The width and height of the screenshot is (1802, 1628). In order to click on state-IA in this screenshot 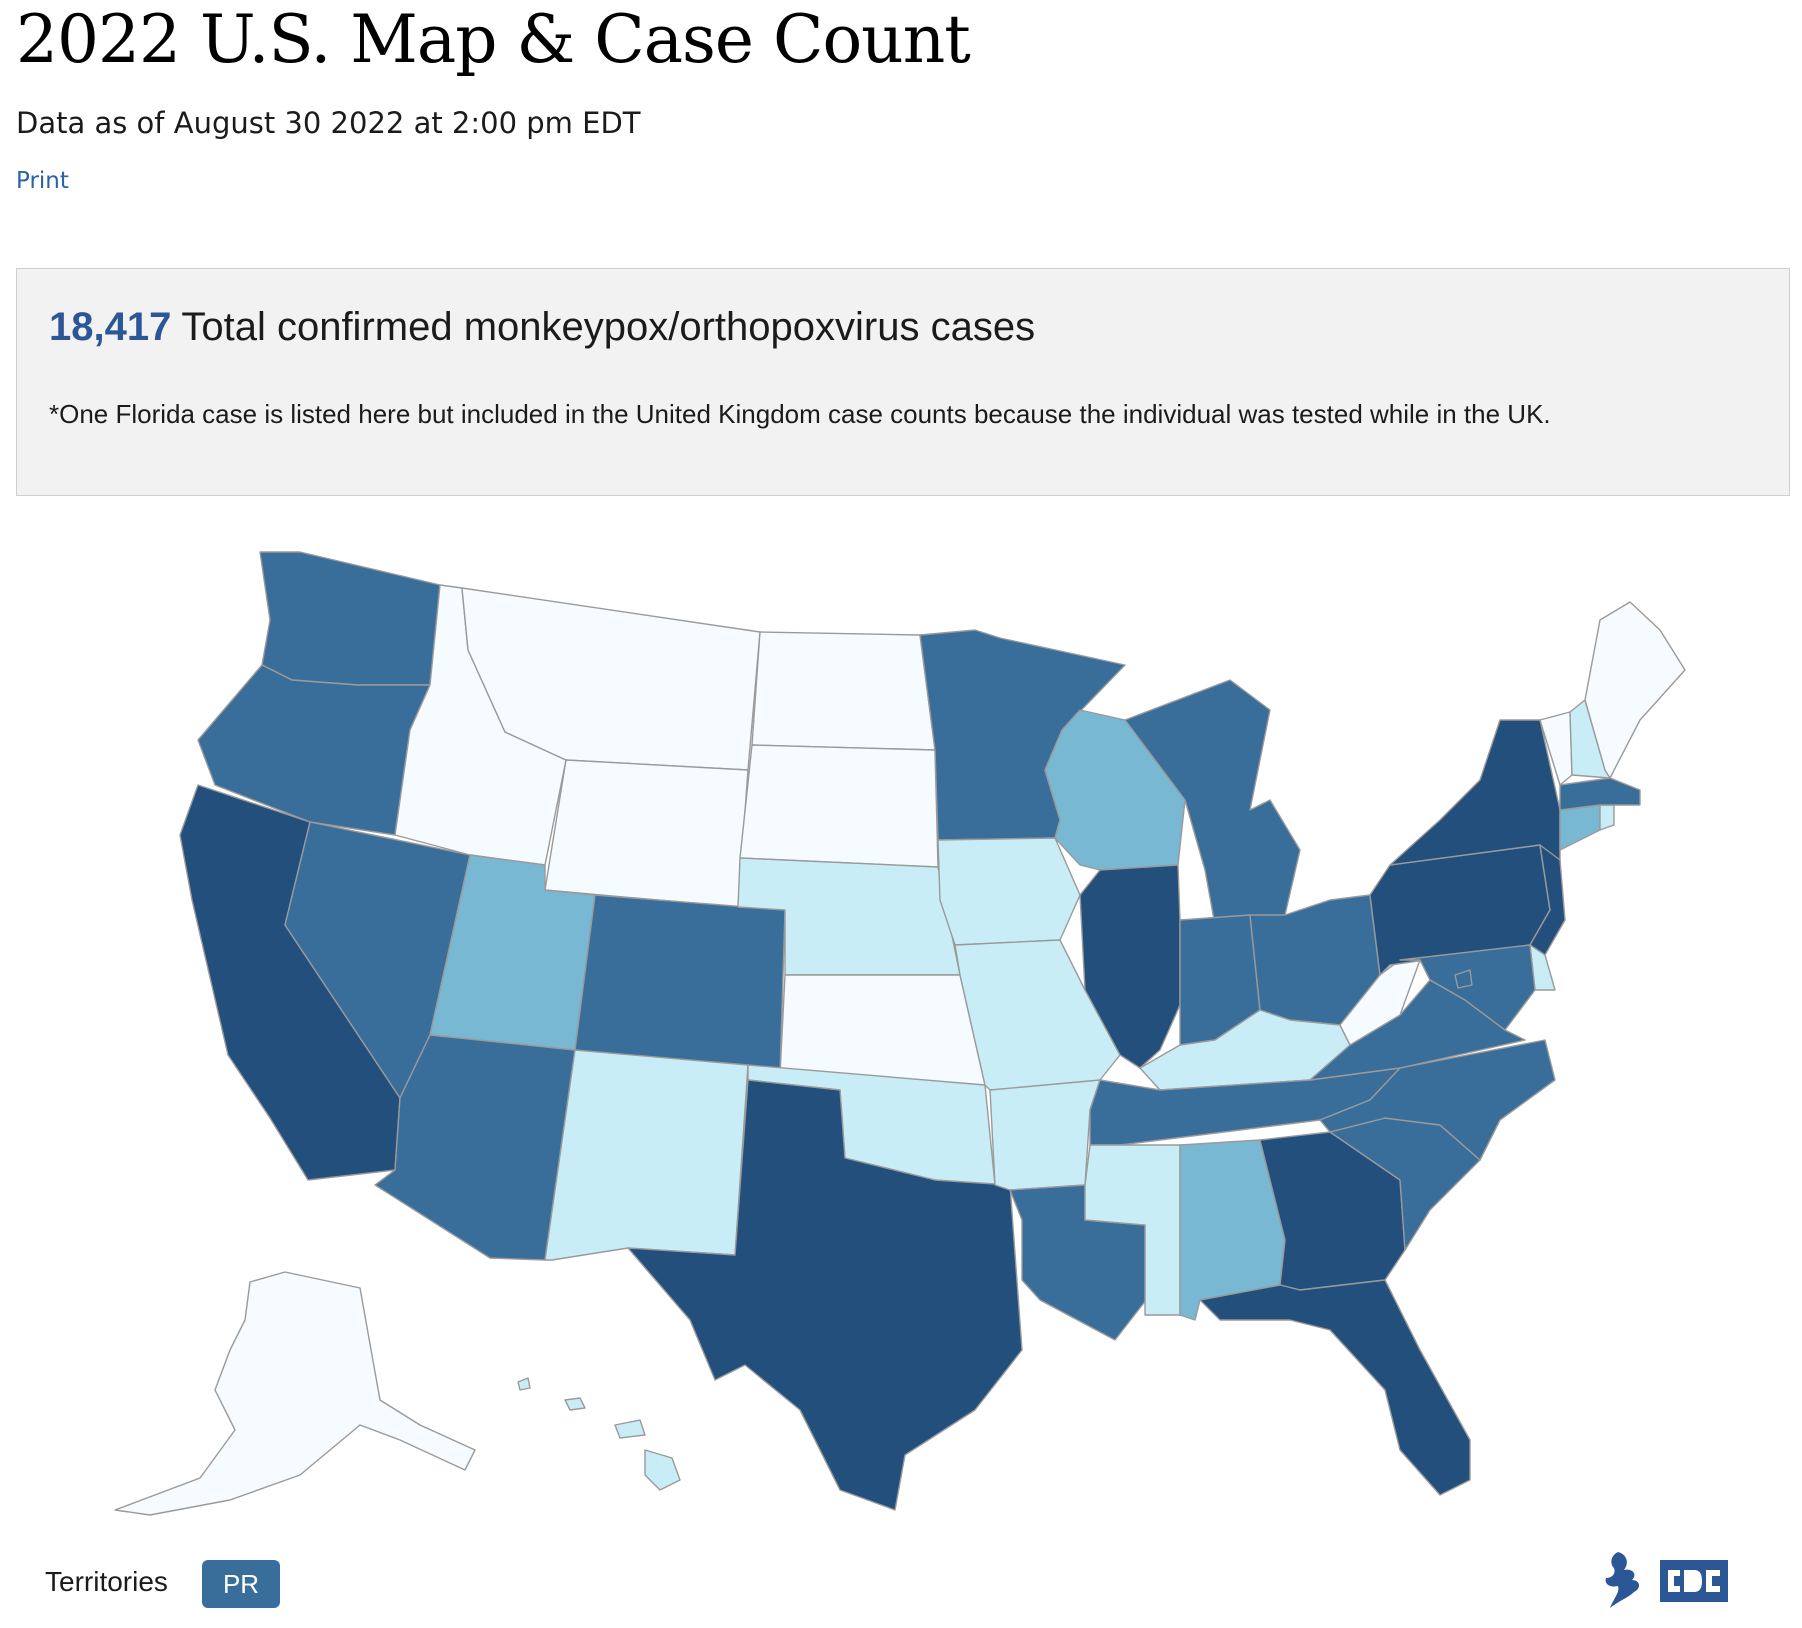, I will do `click(1009, 891)`.